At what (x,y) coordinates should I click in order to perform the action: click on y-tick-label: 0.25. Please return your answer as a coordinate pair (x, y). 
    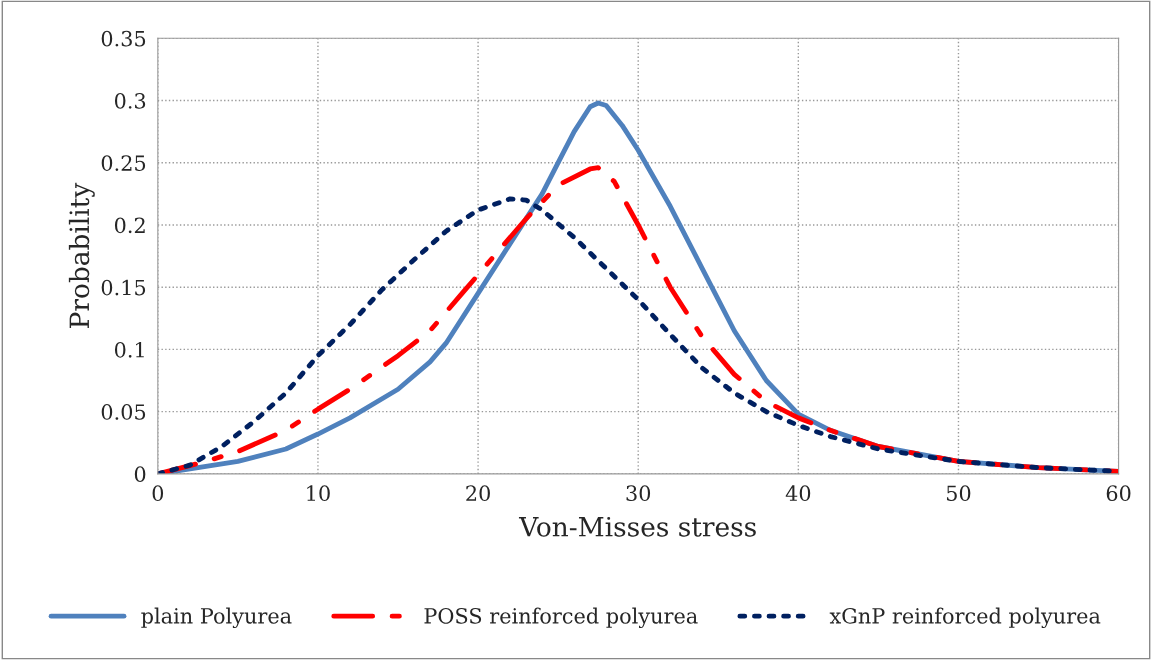
    Looking at the image, I should click on (123, 163).